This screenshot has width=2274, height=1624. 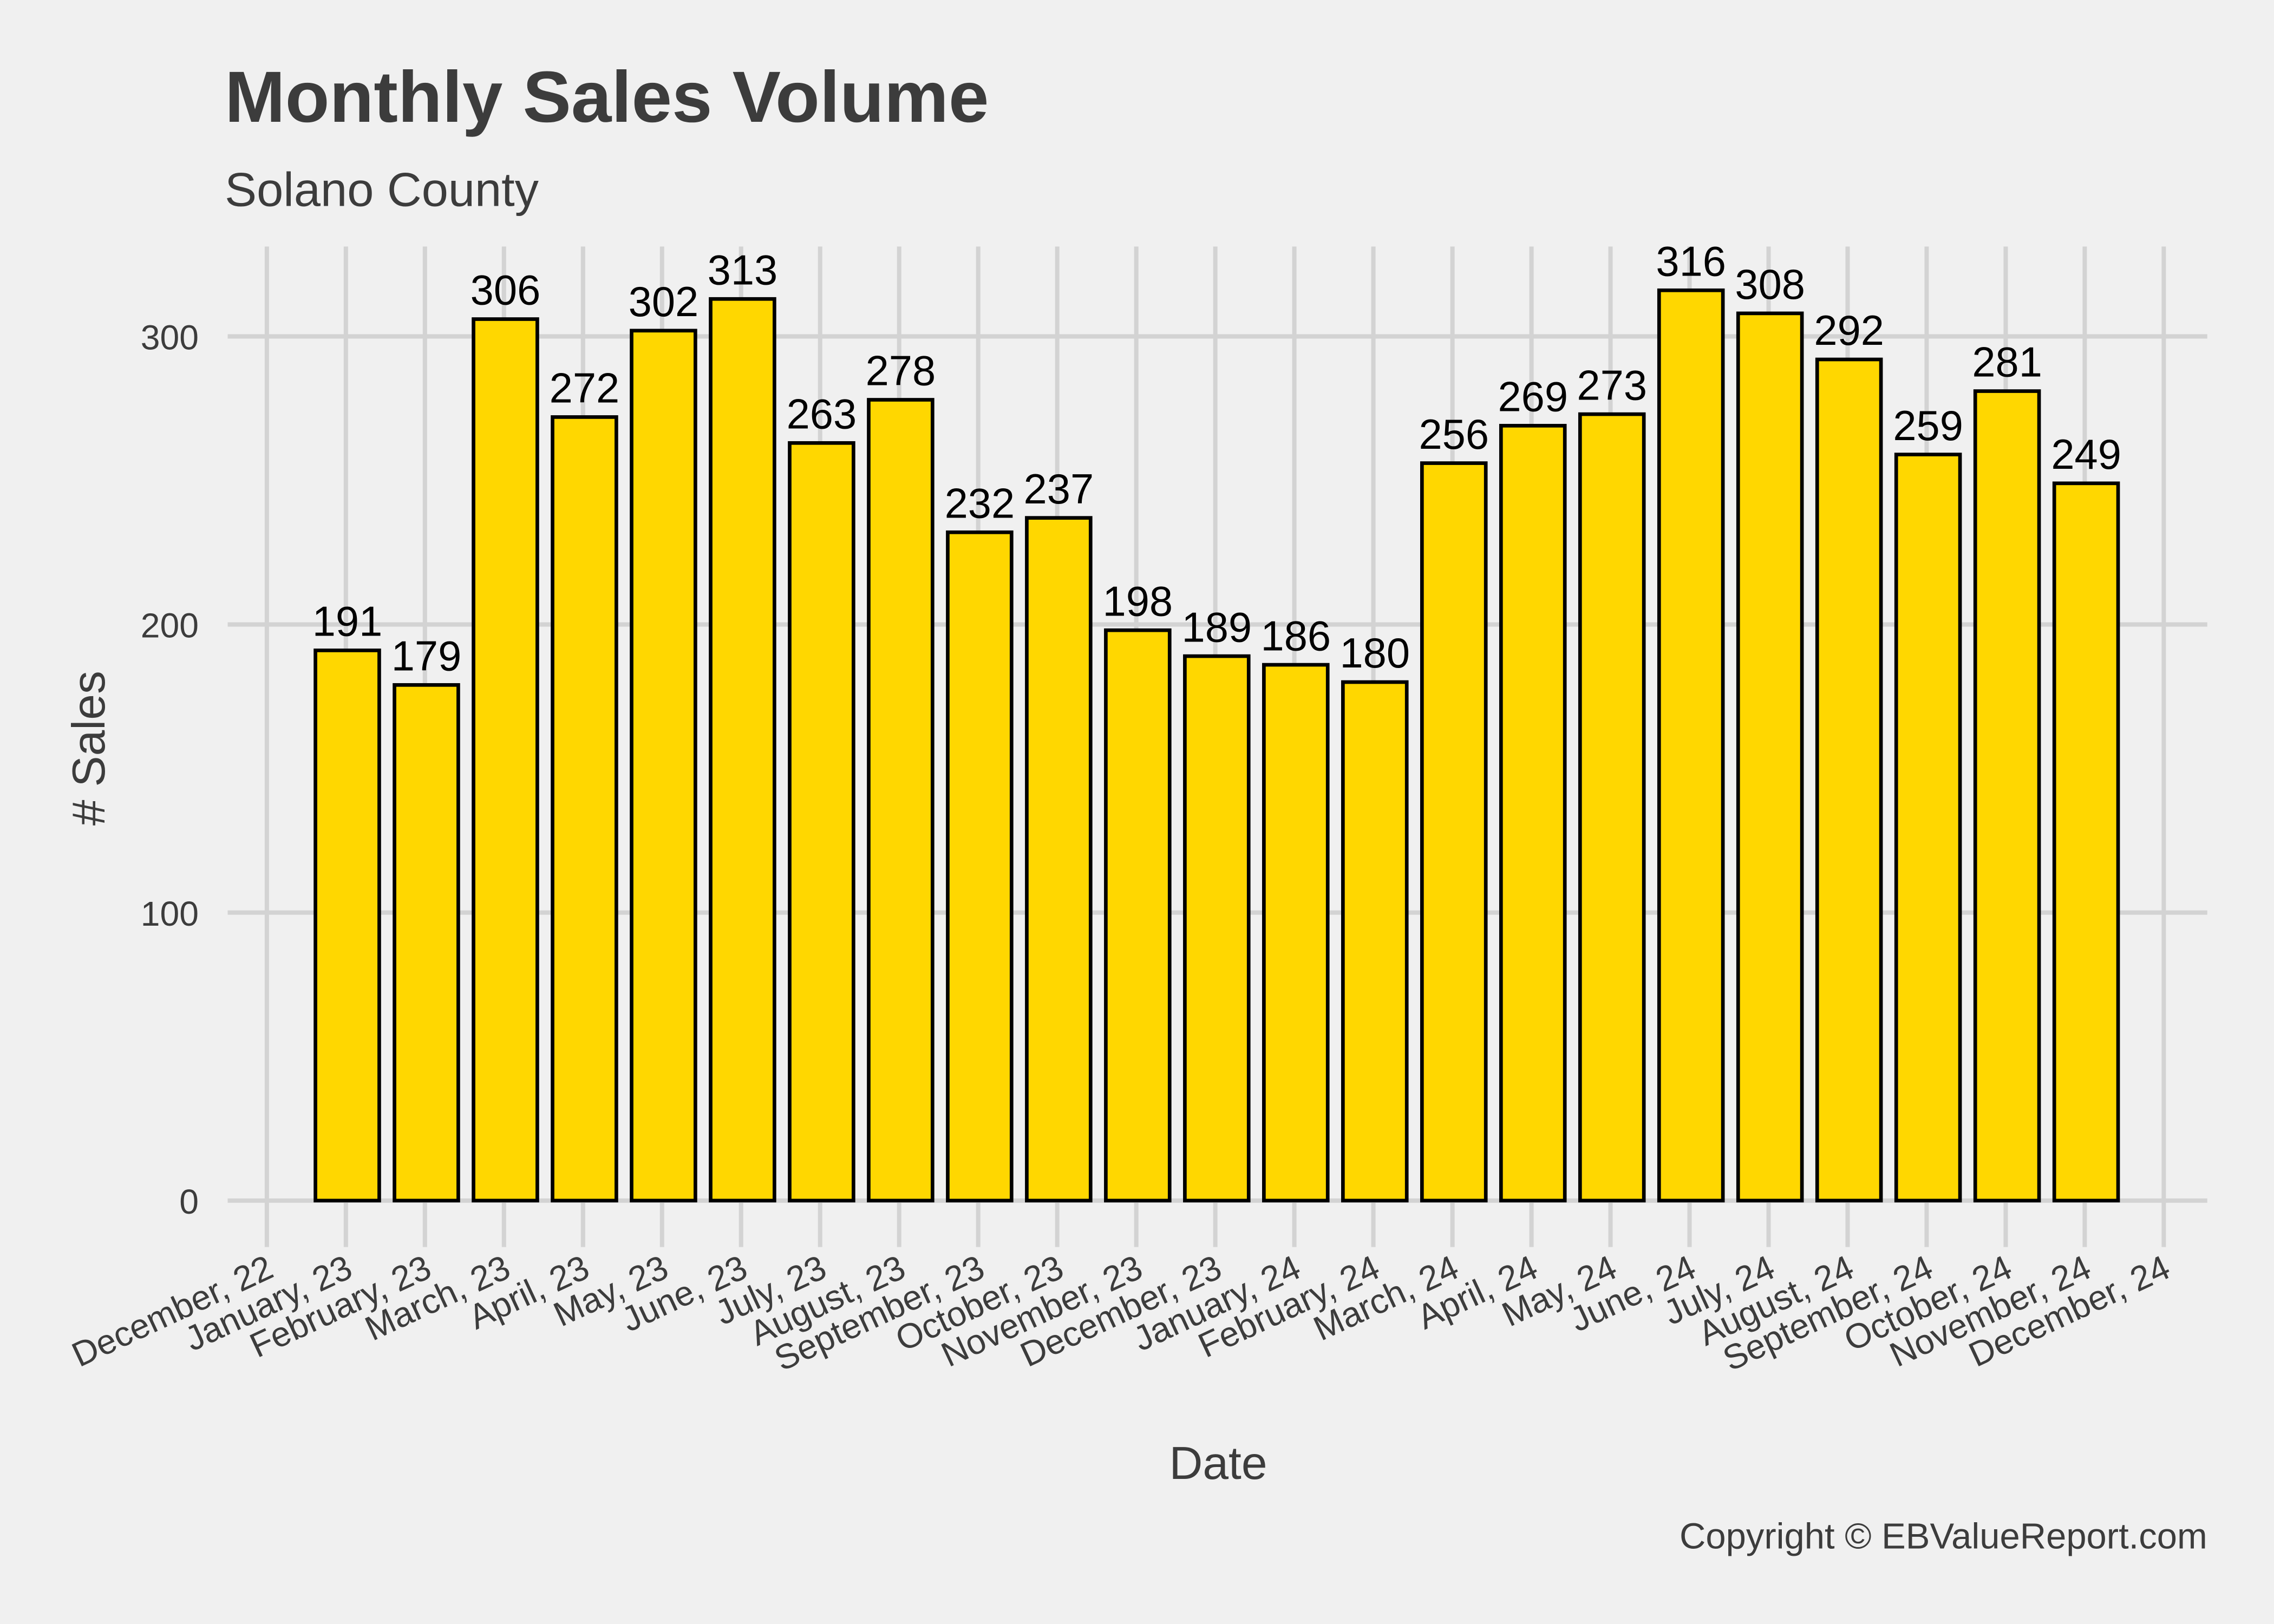 I want to click on bar-value-label: 232, so click(x=980, y=503).